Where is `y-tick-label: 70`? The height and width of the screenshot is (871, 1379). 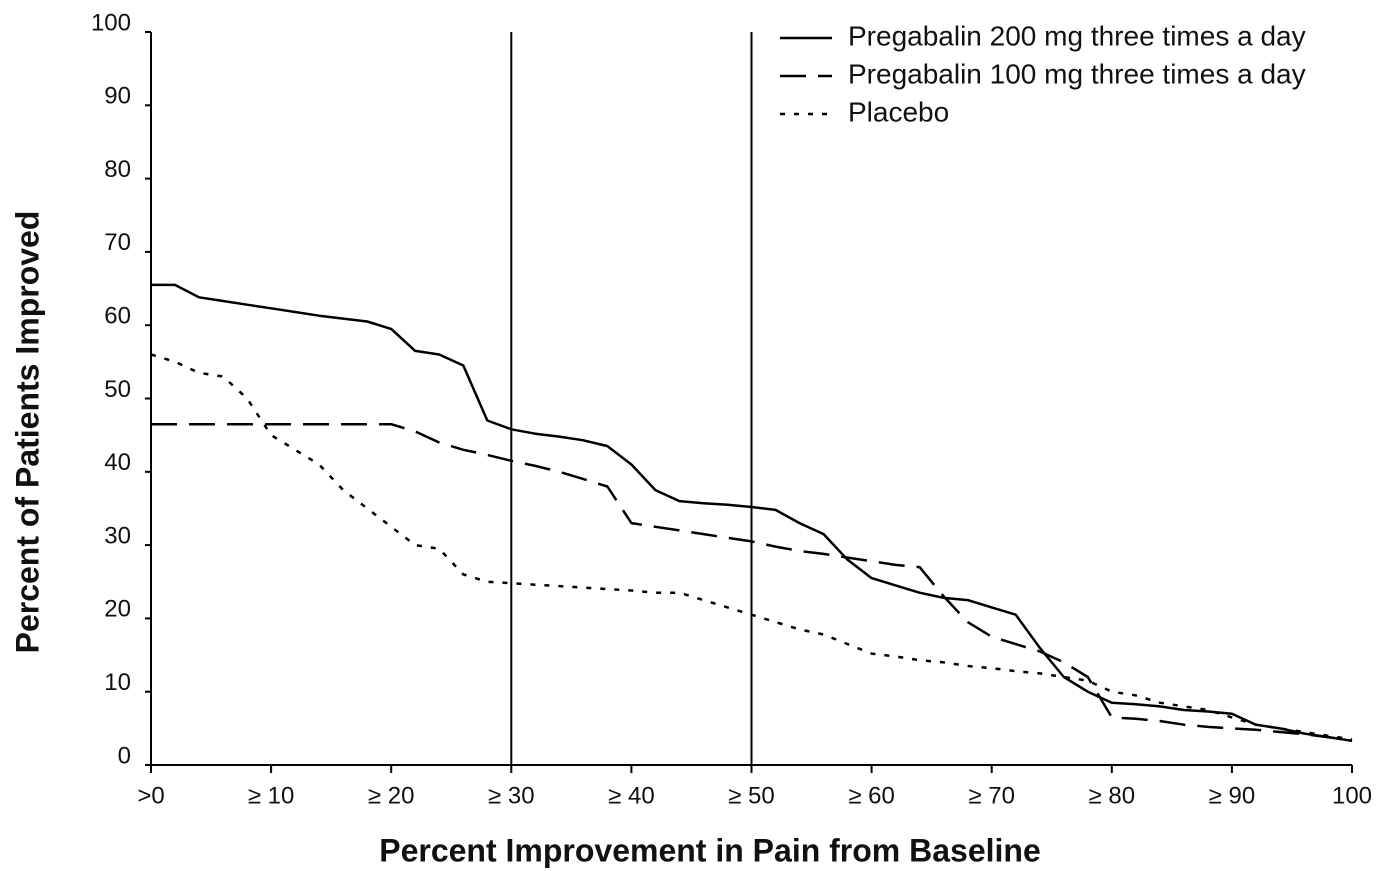
y-tick-label: 70 is located at coordinates (117, 242).